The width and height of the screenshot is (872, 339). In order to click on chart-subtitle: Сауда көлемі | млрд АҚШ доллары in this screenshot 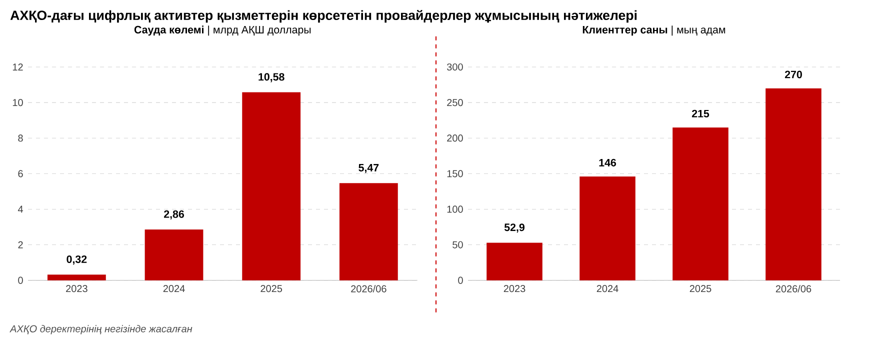, I will do `click(222, 31)`.